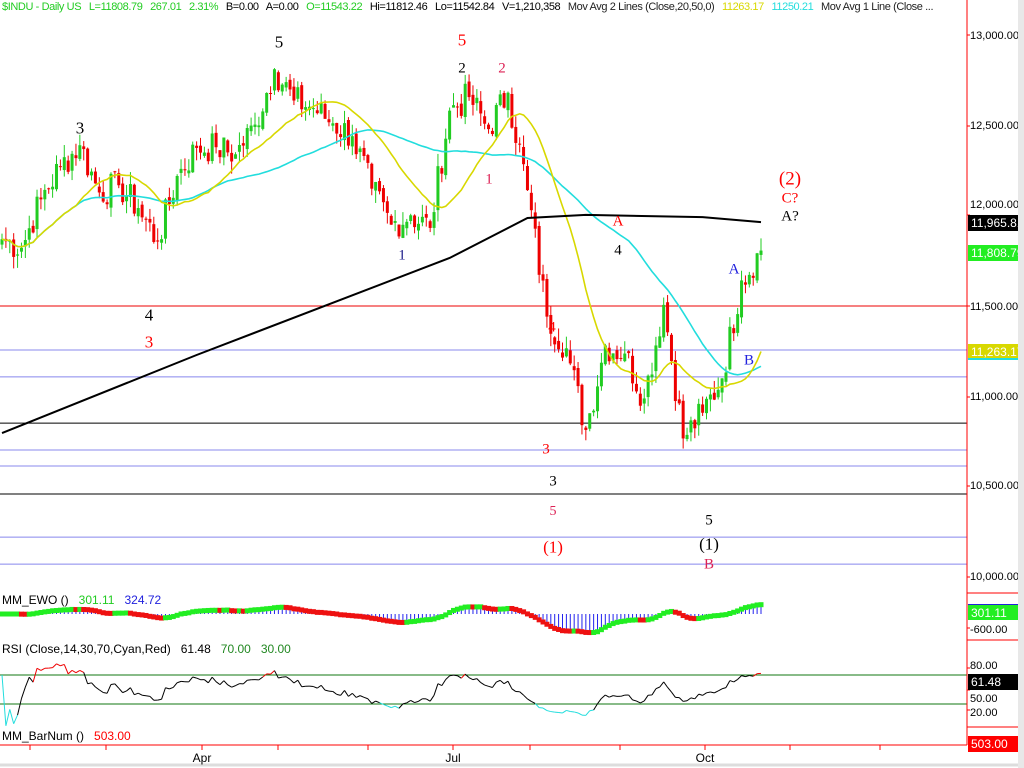 The height and width of the screenshot is (768, 1024). Describe the element at coordinates (995, 682) in the screenshot. I see `rsi-value-box: 61.48` at that location.